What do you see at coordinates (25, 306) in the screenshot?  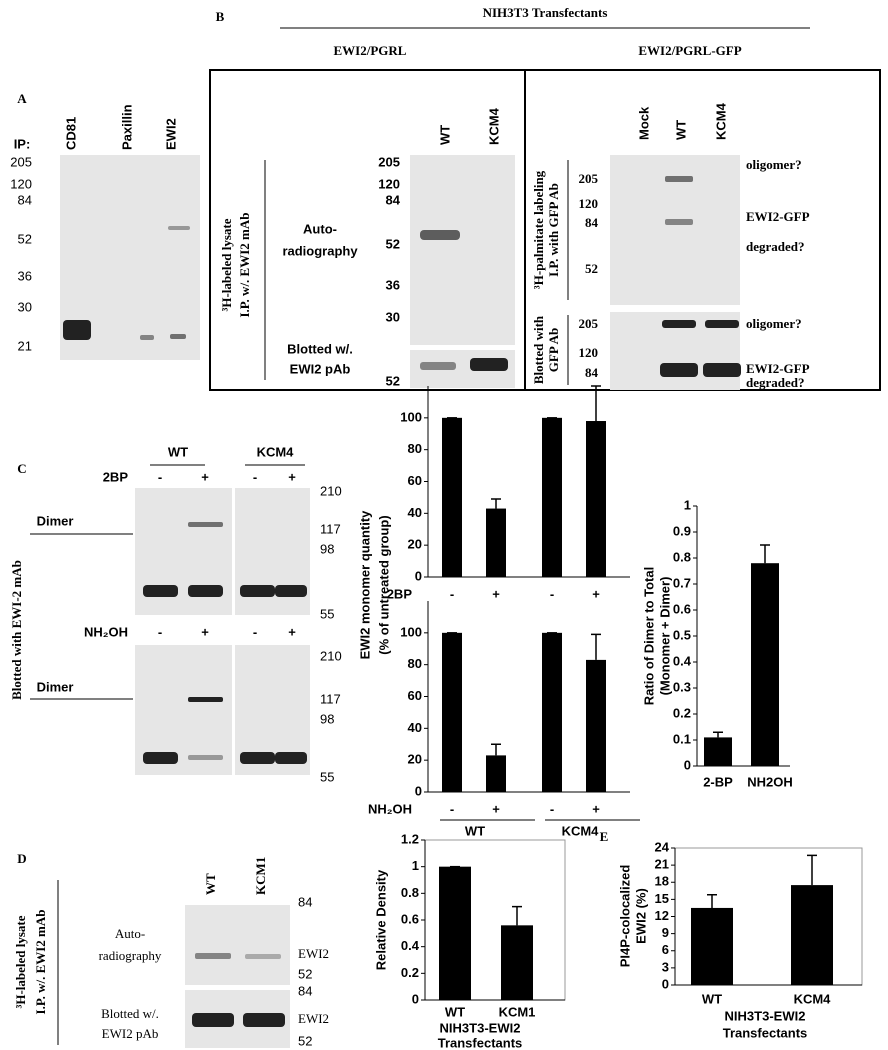 I see `marker: 30` at bounding box center [25, 306].